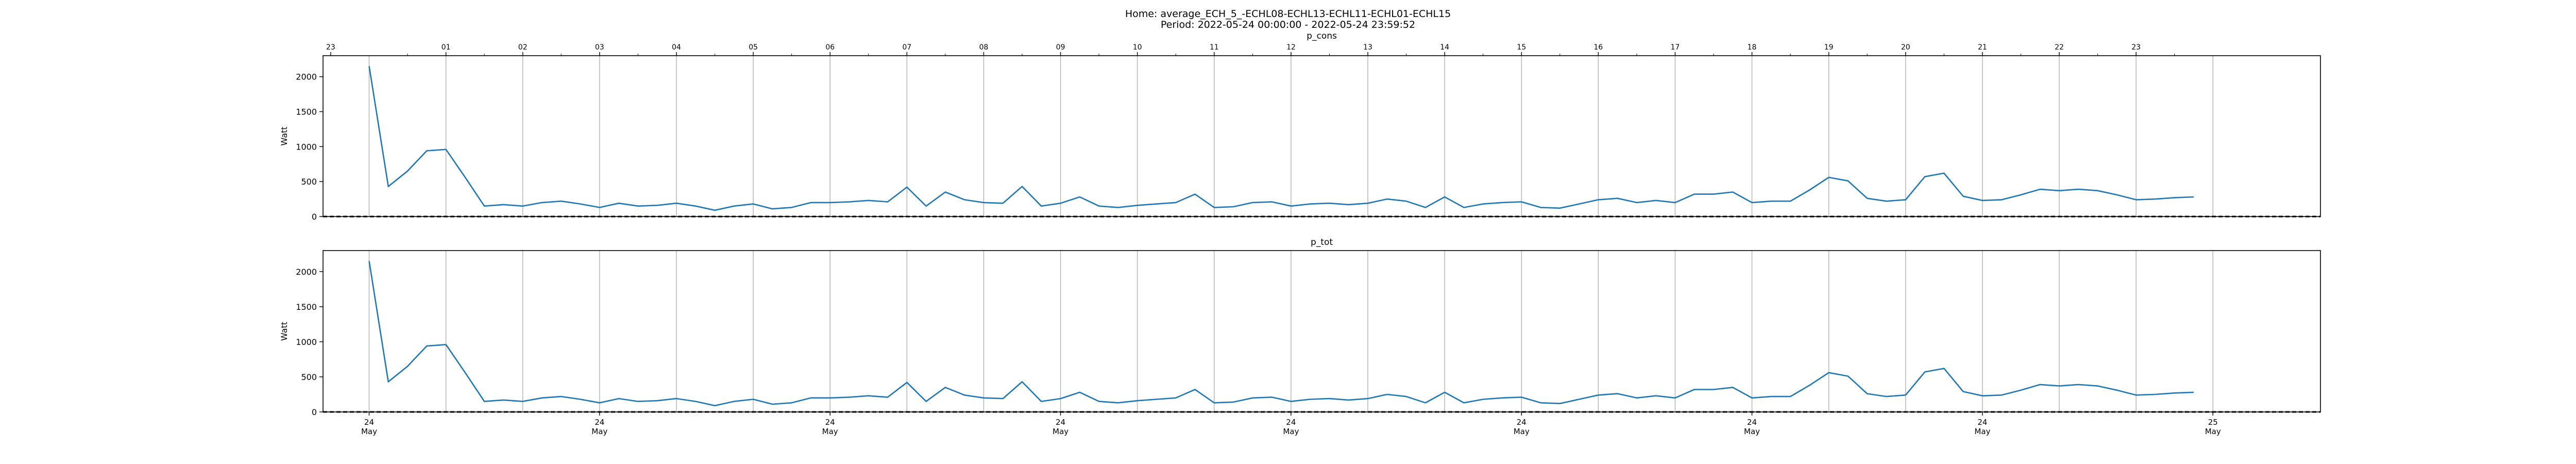  Describe the element at coordinates (600, 47) in the screenshot. I see `p-cons-top-tick-label: 03` at that location.